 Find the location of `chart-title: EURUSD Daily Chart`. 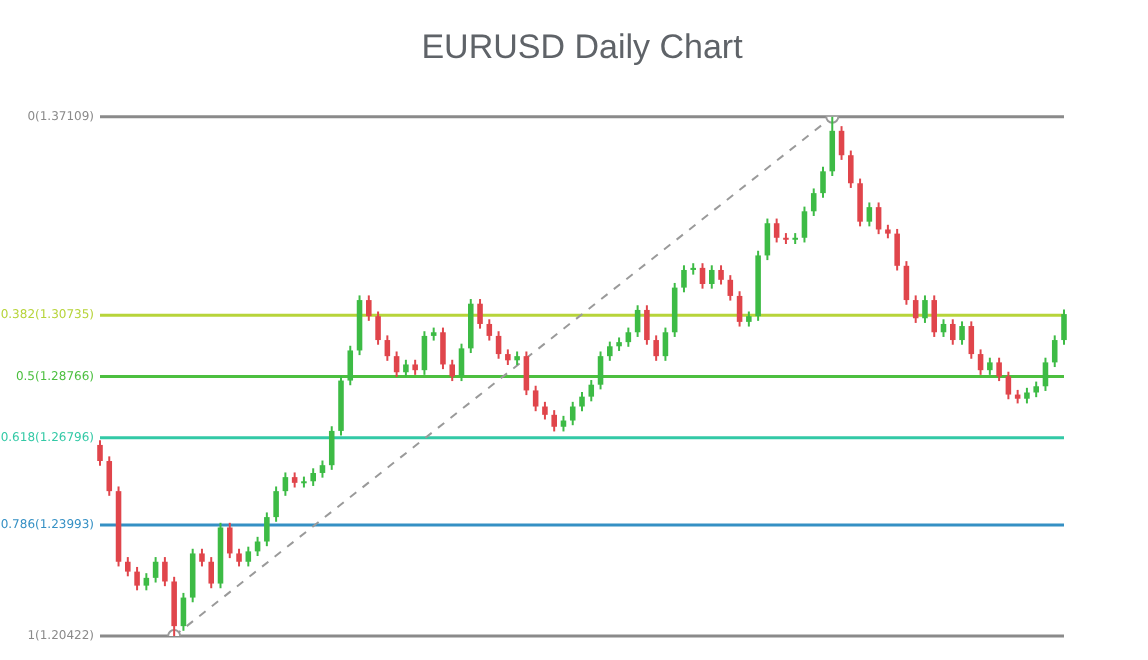

chart-title: EURUSD Daily Chart is located at coordinates (582, 46).